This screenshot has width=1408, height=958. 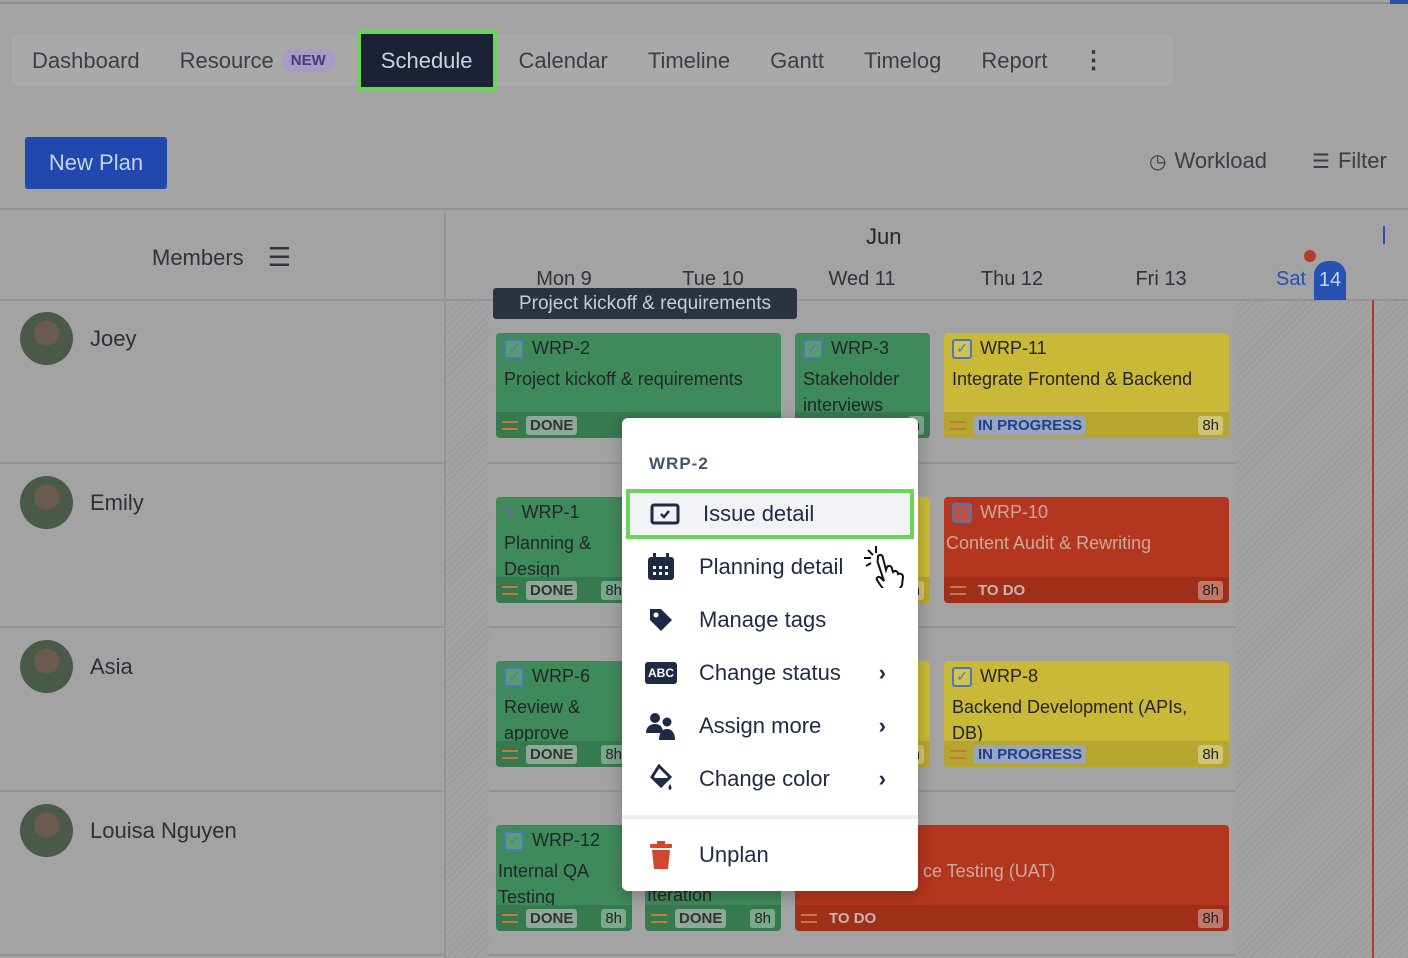 I want to click on day-header: Thu 12, so click(x=1012, y=279).